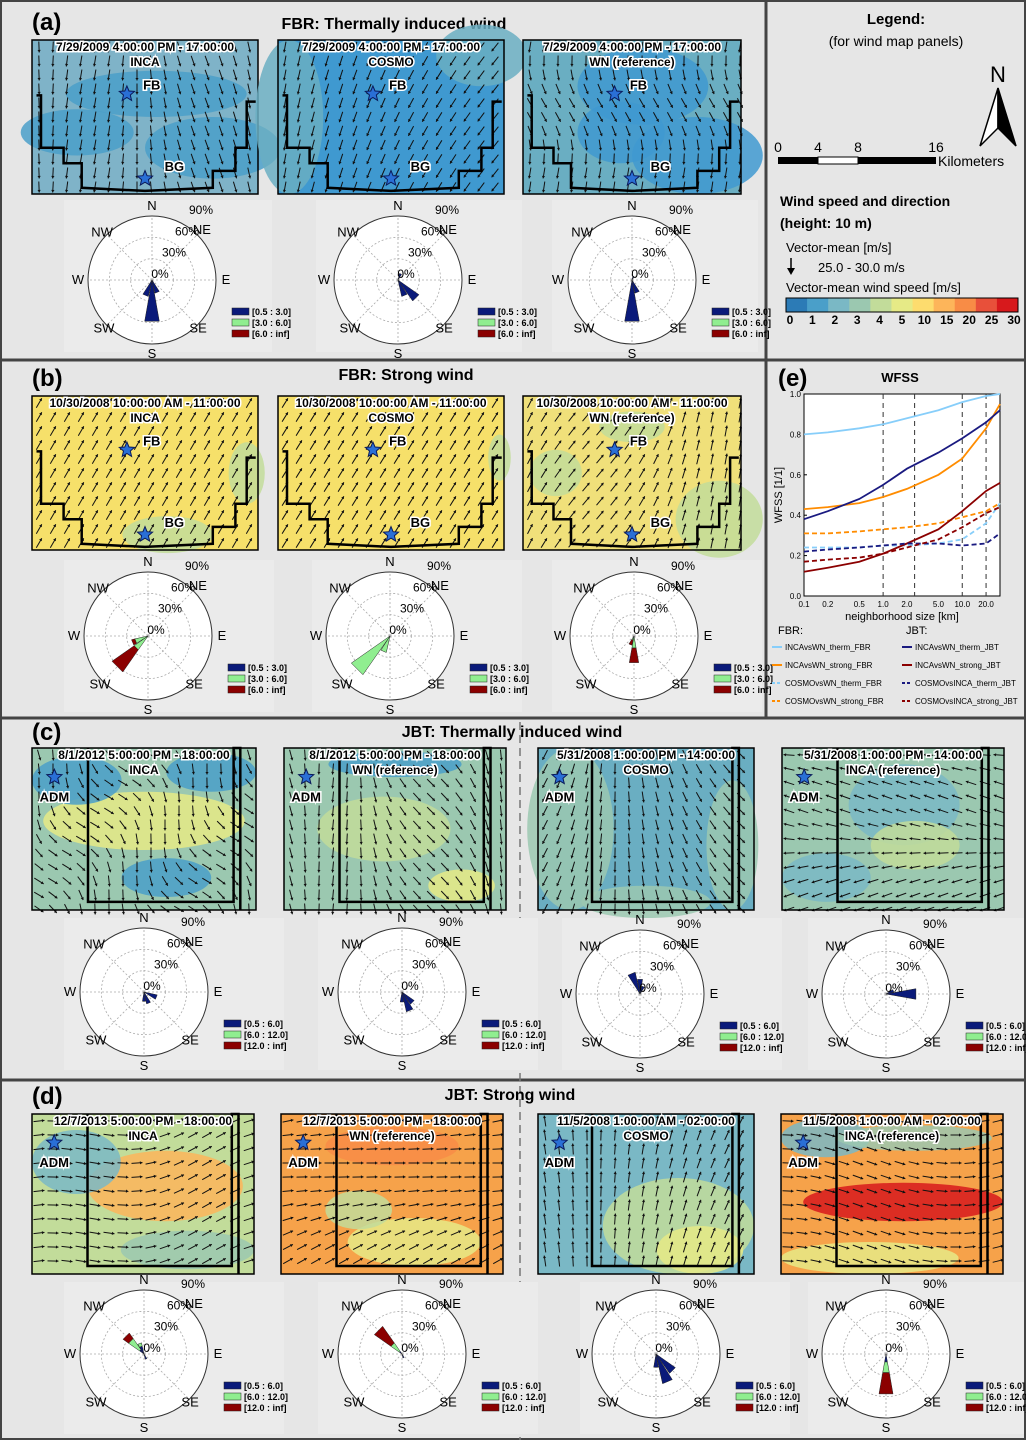  What do you see at coordinates (390, 418) in the screenshot?
I see `map-model-label: COSMO` at bounding box center [390, 418].